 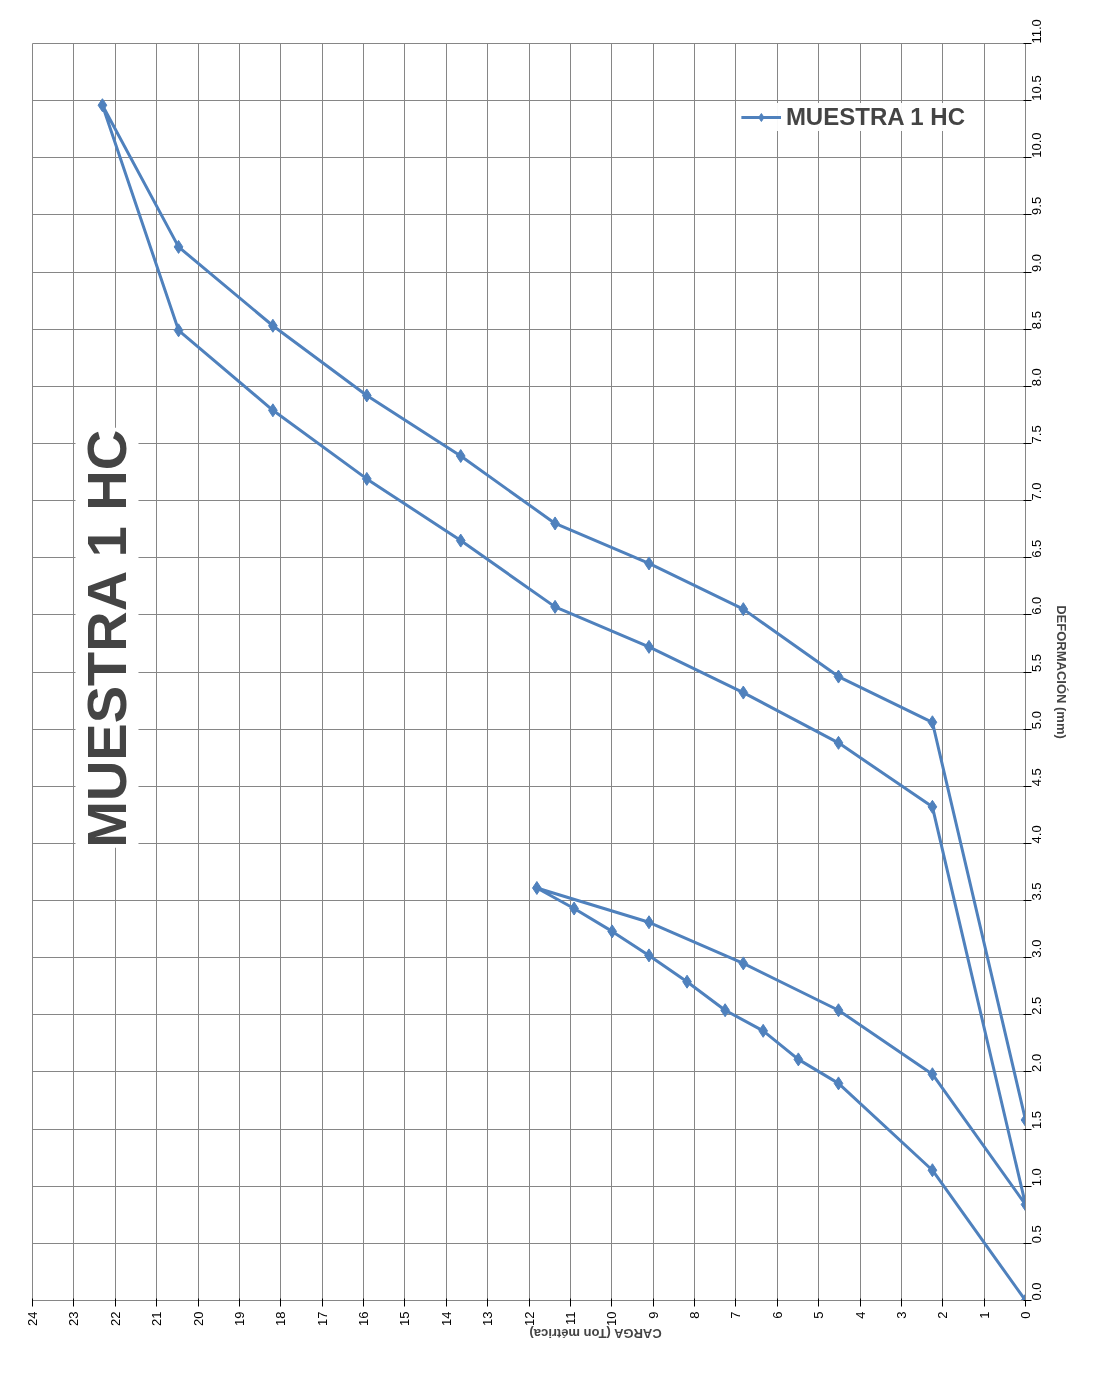 What do you see at coordinates (1036, 88) in the screenshot?
I see `y-tick-label: 10.5` at bounding box center [1036, 88].